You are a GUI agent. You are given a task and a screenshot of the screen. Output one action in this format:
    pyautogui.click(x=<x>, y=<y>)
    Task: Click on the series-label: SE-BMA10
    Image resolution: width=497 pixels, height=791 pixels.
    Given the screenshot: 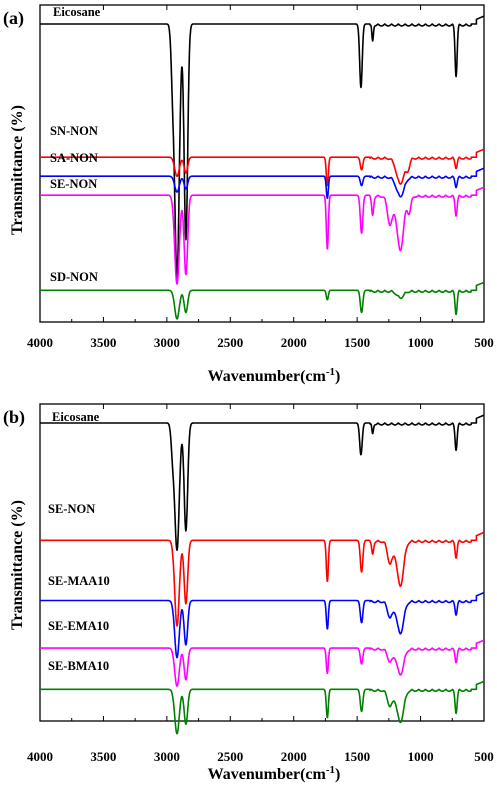 What is the action you would take?
    pyautogui.click(x=78, y=666)
    